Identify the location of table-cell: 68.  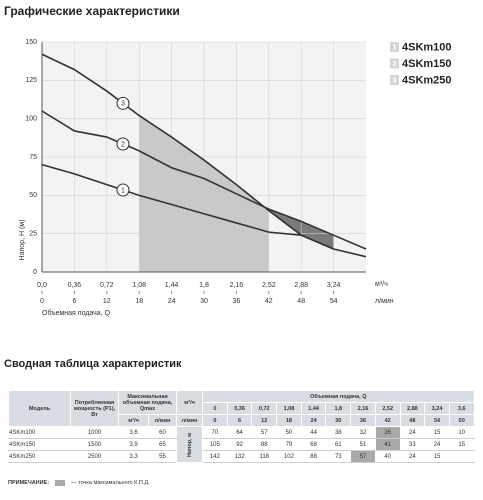
(313, 444).